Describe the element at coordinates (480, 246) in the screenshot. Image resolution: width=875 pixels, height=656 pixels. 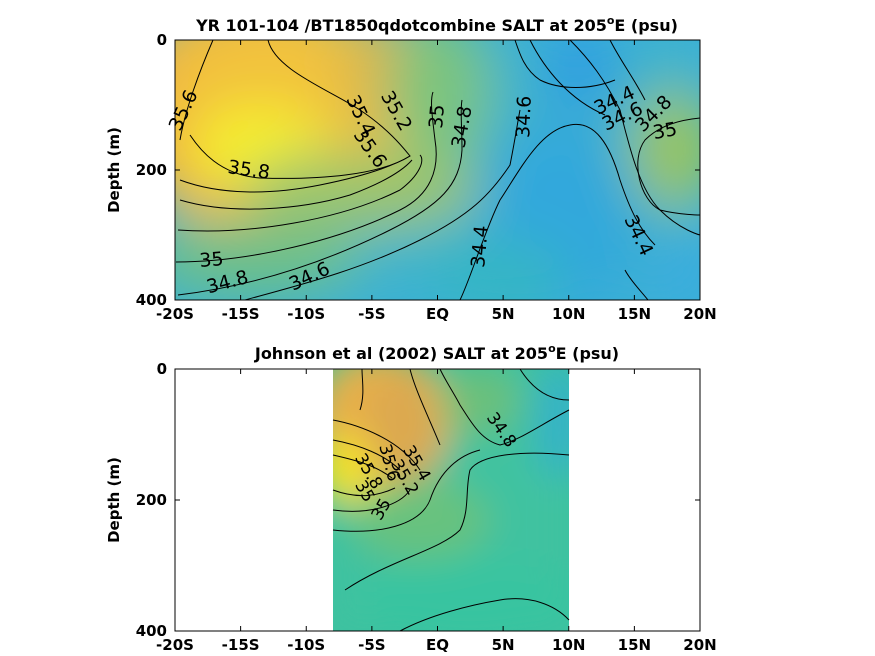
I see `contour-label: 34.4` at that location.